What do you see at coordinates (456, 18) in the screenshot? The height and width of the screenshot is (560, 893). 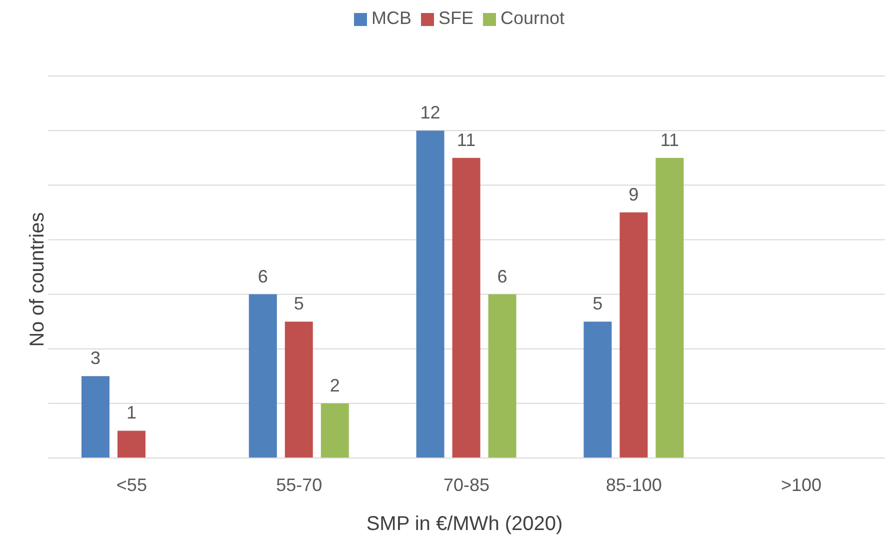 I see `legend-label: SFE` at bounding box center [456, 18].